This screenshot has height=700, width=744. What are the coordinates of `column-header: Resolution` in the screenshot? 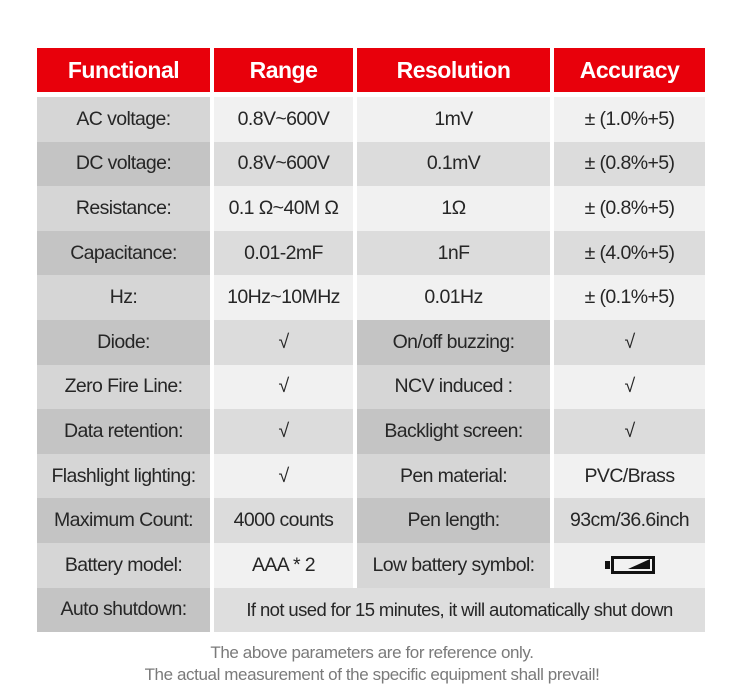 It's located at (453, 70).